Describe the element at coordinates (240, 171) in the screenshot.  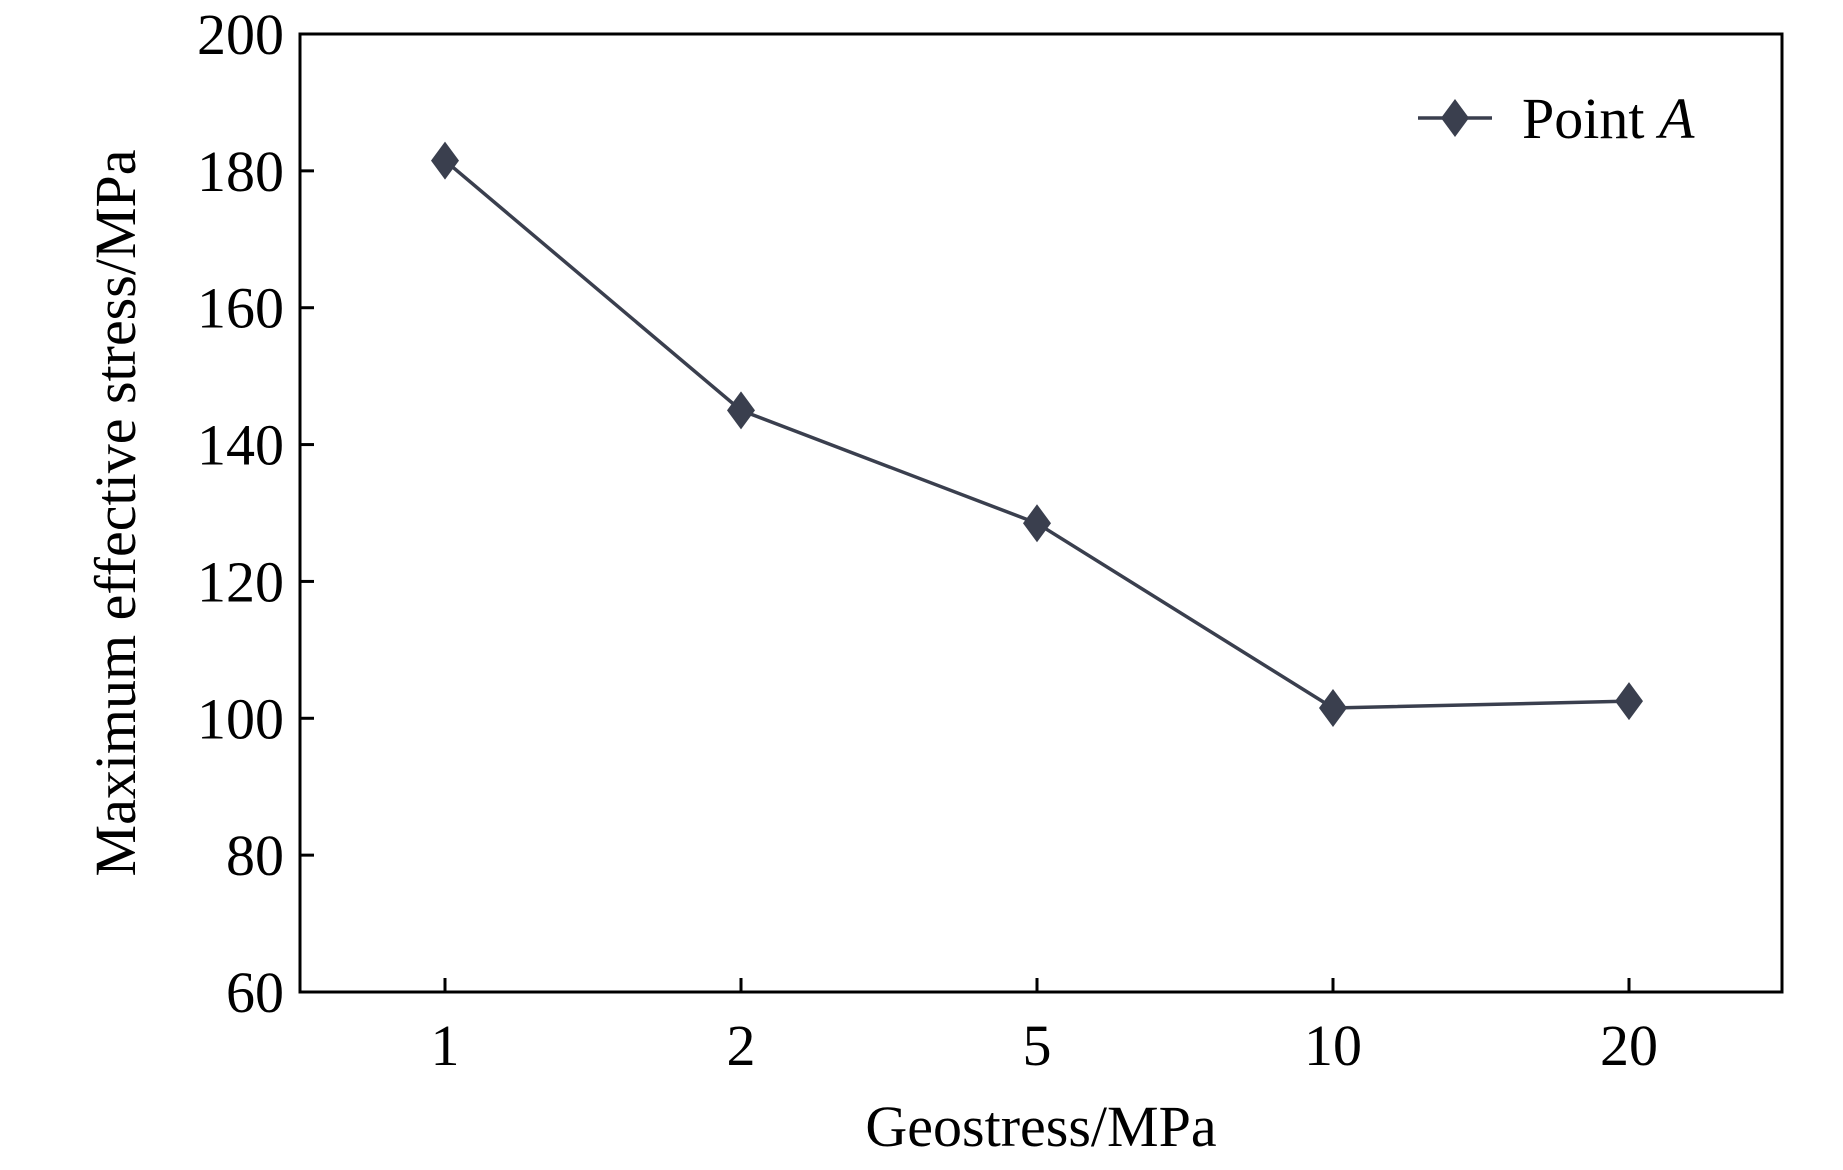
I see `y-tick-label: 180` at that location.